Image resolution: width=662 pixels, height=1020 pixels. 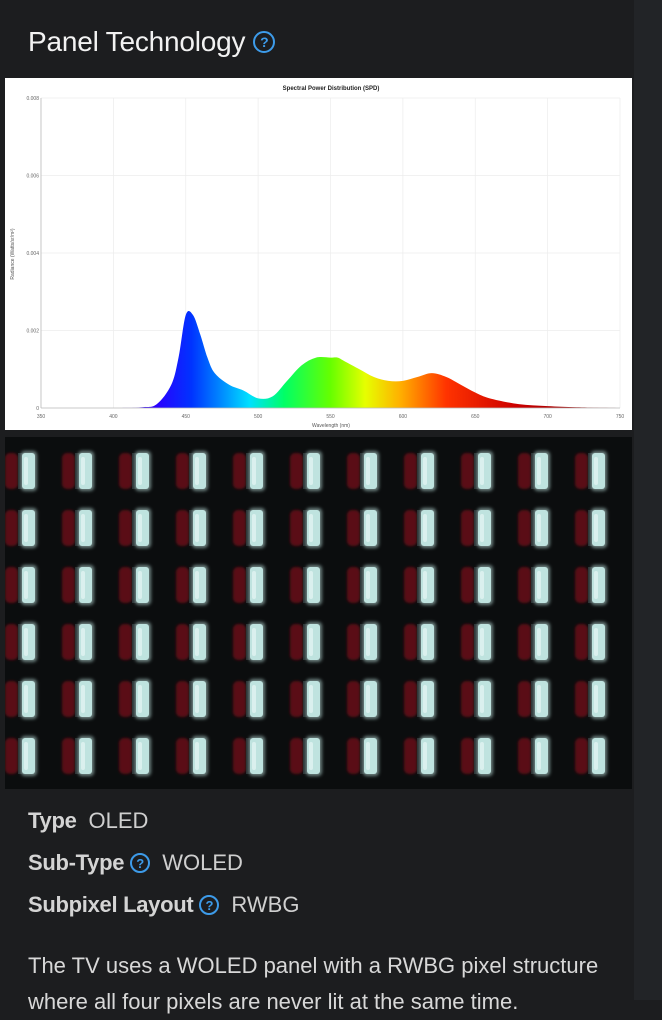 What do you see at coordinates (331, 426) in the screenshot?
I see `spd-x-axis-label: Wavelength (nm)` at bounding box center [331, 426].